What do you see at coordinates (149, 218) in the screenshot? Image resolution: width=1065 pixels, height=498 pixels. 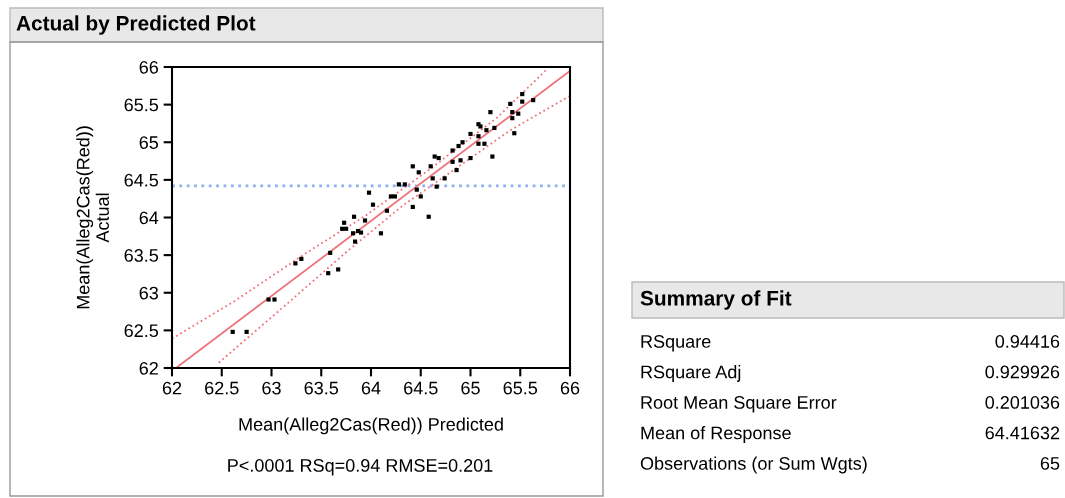 I see `y-tick-label: 64` at bounding box center [149, 218].